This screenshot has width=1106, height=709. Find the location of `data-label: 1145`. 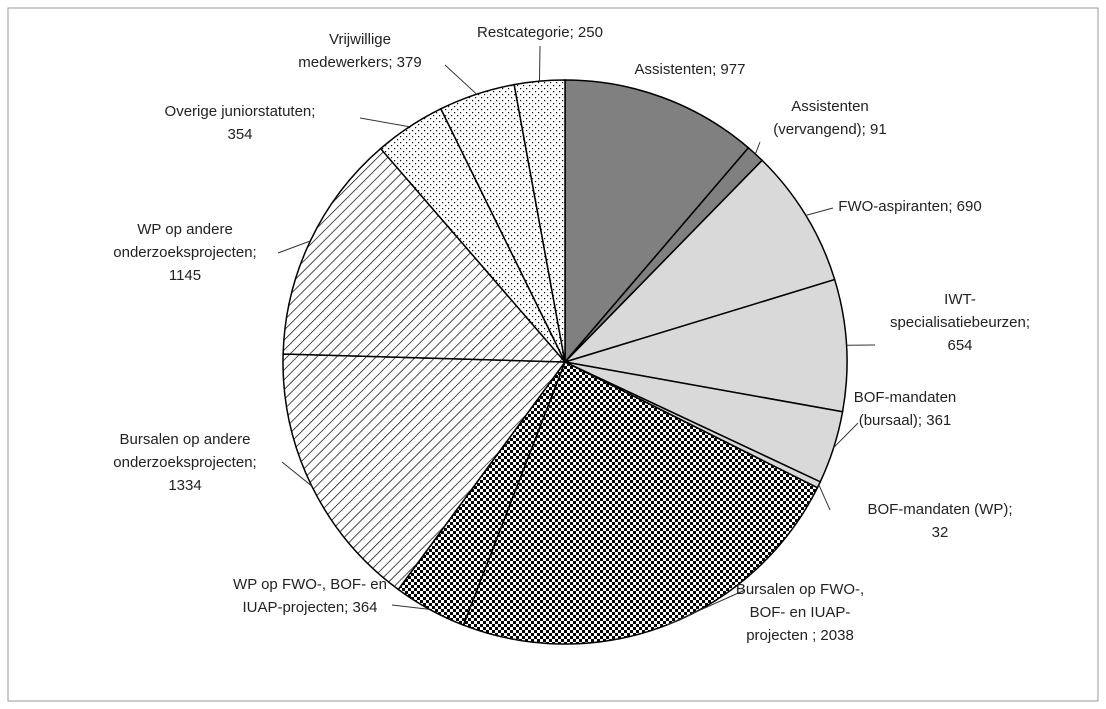

data-label: 1145 is located at coordinates (185, 275).